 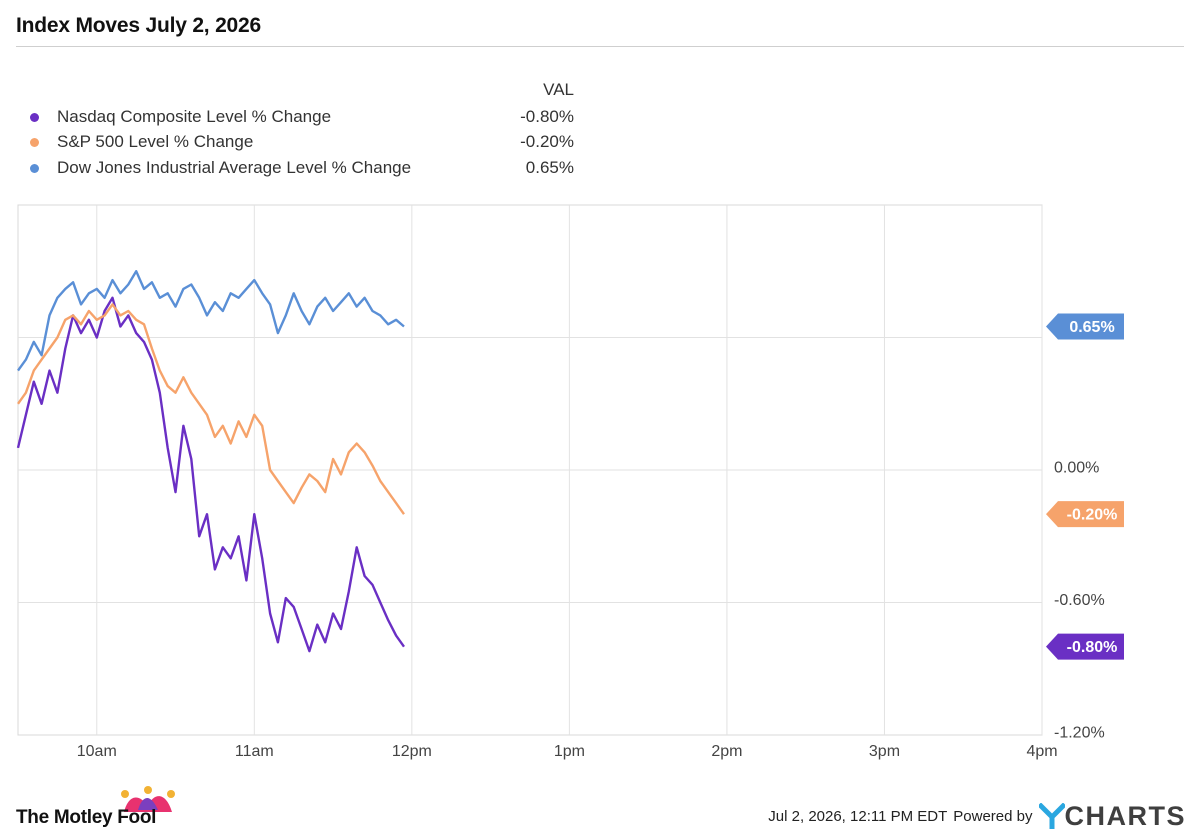 I want to click on legend-value: 0.65%, so click(x=549, y=167).